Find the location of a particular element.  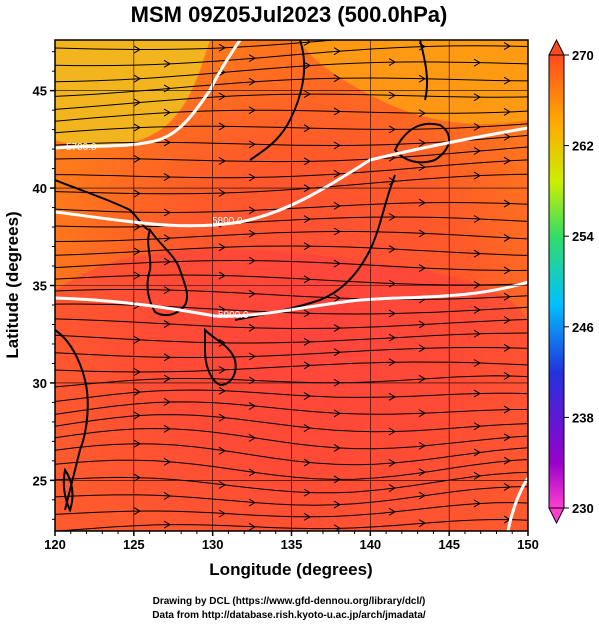

x-axis: 120 125 130 135 140 145 150 is located at coordinates (291, 541).